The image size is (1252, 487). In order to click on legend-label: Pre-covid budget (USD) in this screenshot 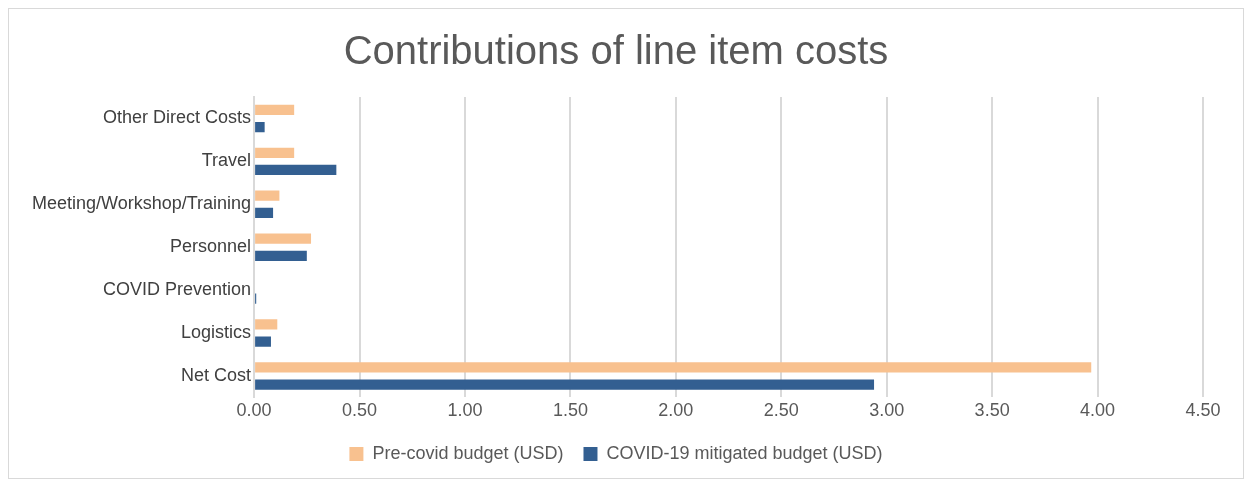, I will do `click(468, 452)`.